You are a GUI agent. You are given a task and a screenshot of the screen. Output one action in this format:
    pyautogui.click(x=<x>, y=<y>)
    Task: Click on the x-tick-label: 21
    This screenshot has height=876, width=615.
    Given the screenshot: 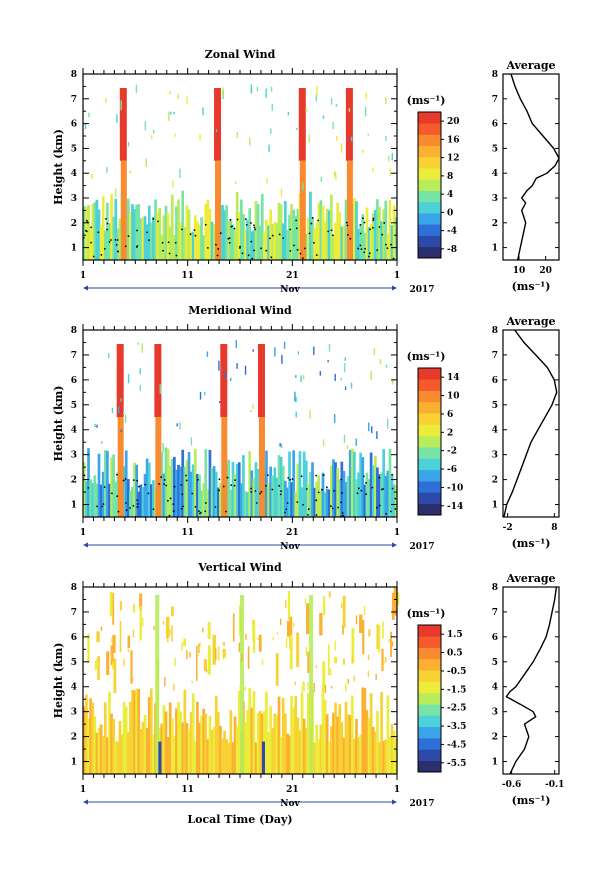 What is the action you would take?
    pyautogui.click(x=292, y=276)
    